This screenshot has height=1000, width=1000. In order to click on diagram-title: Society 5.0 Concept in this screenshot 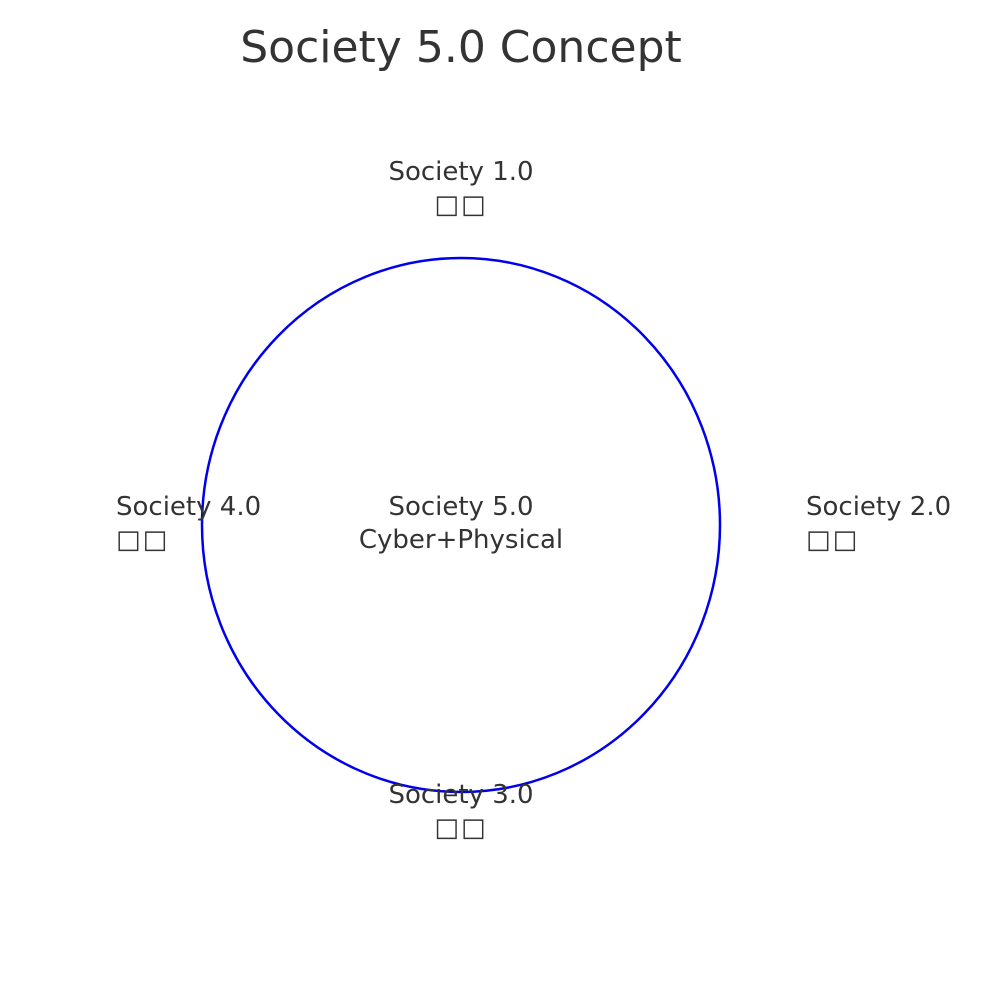, I will do `click(461, 47)`.